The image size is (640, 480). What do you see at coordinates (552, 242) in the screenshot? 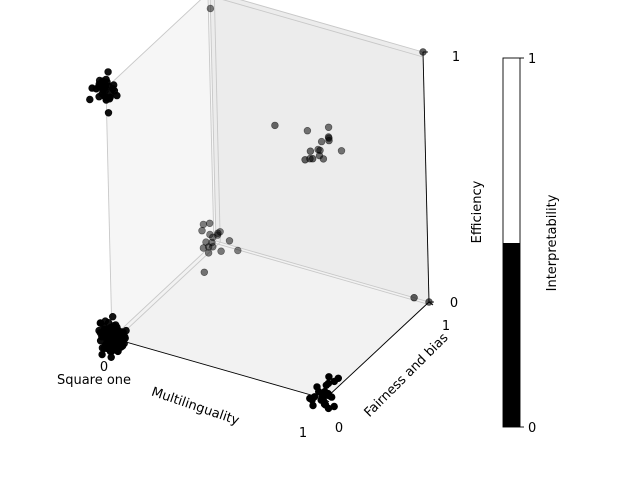
I see `colorbar-label: Interpretability` at bounding box center [552, 242].